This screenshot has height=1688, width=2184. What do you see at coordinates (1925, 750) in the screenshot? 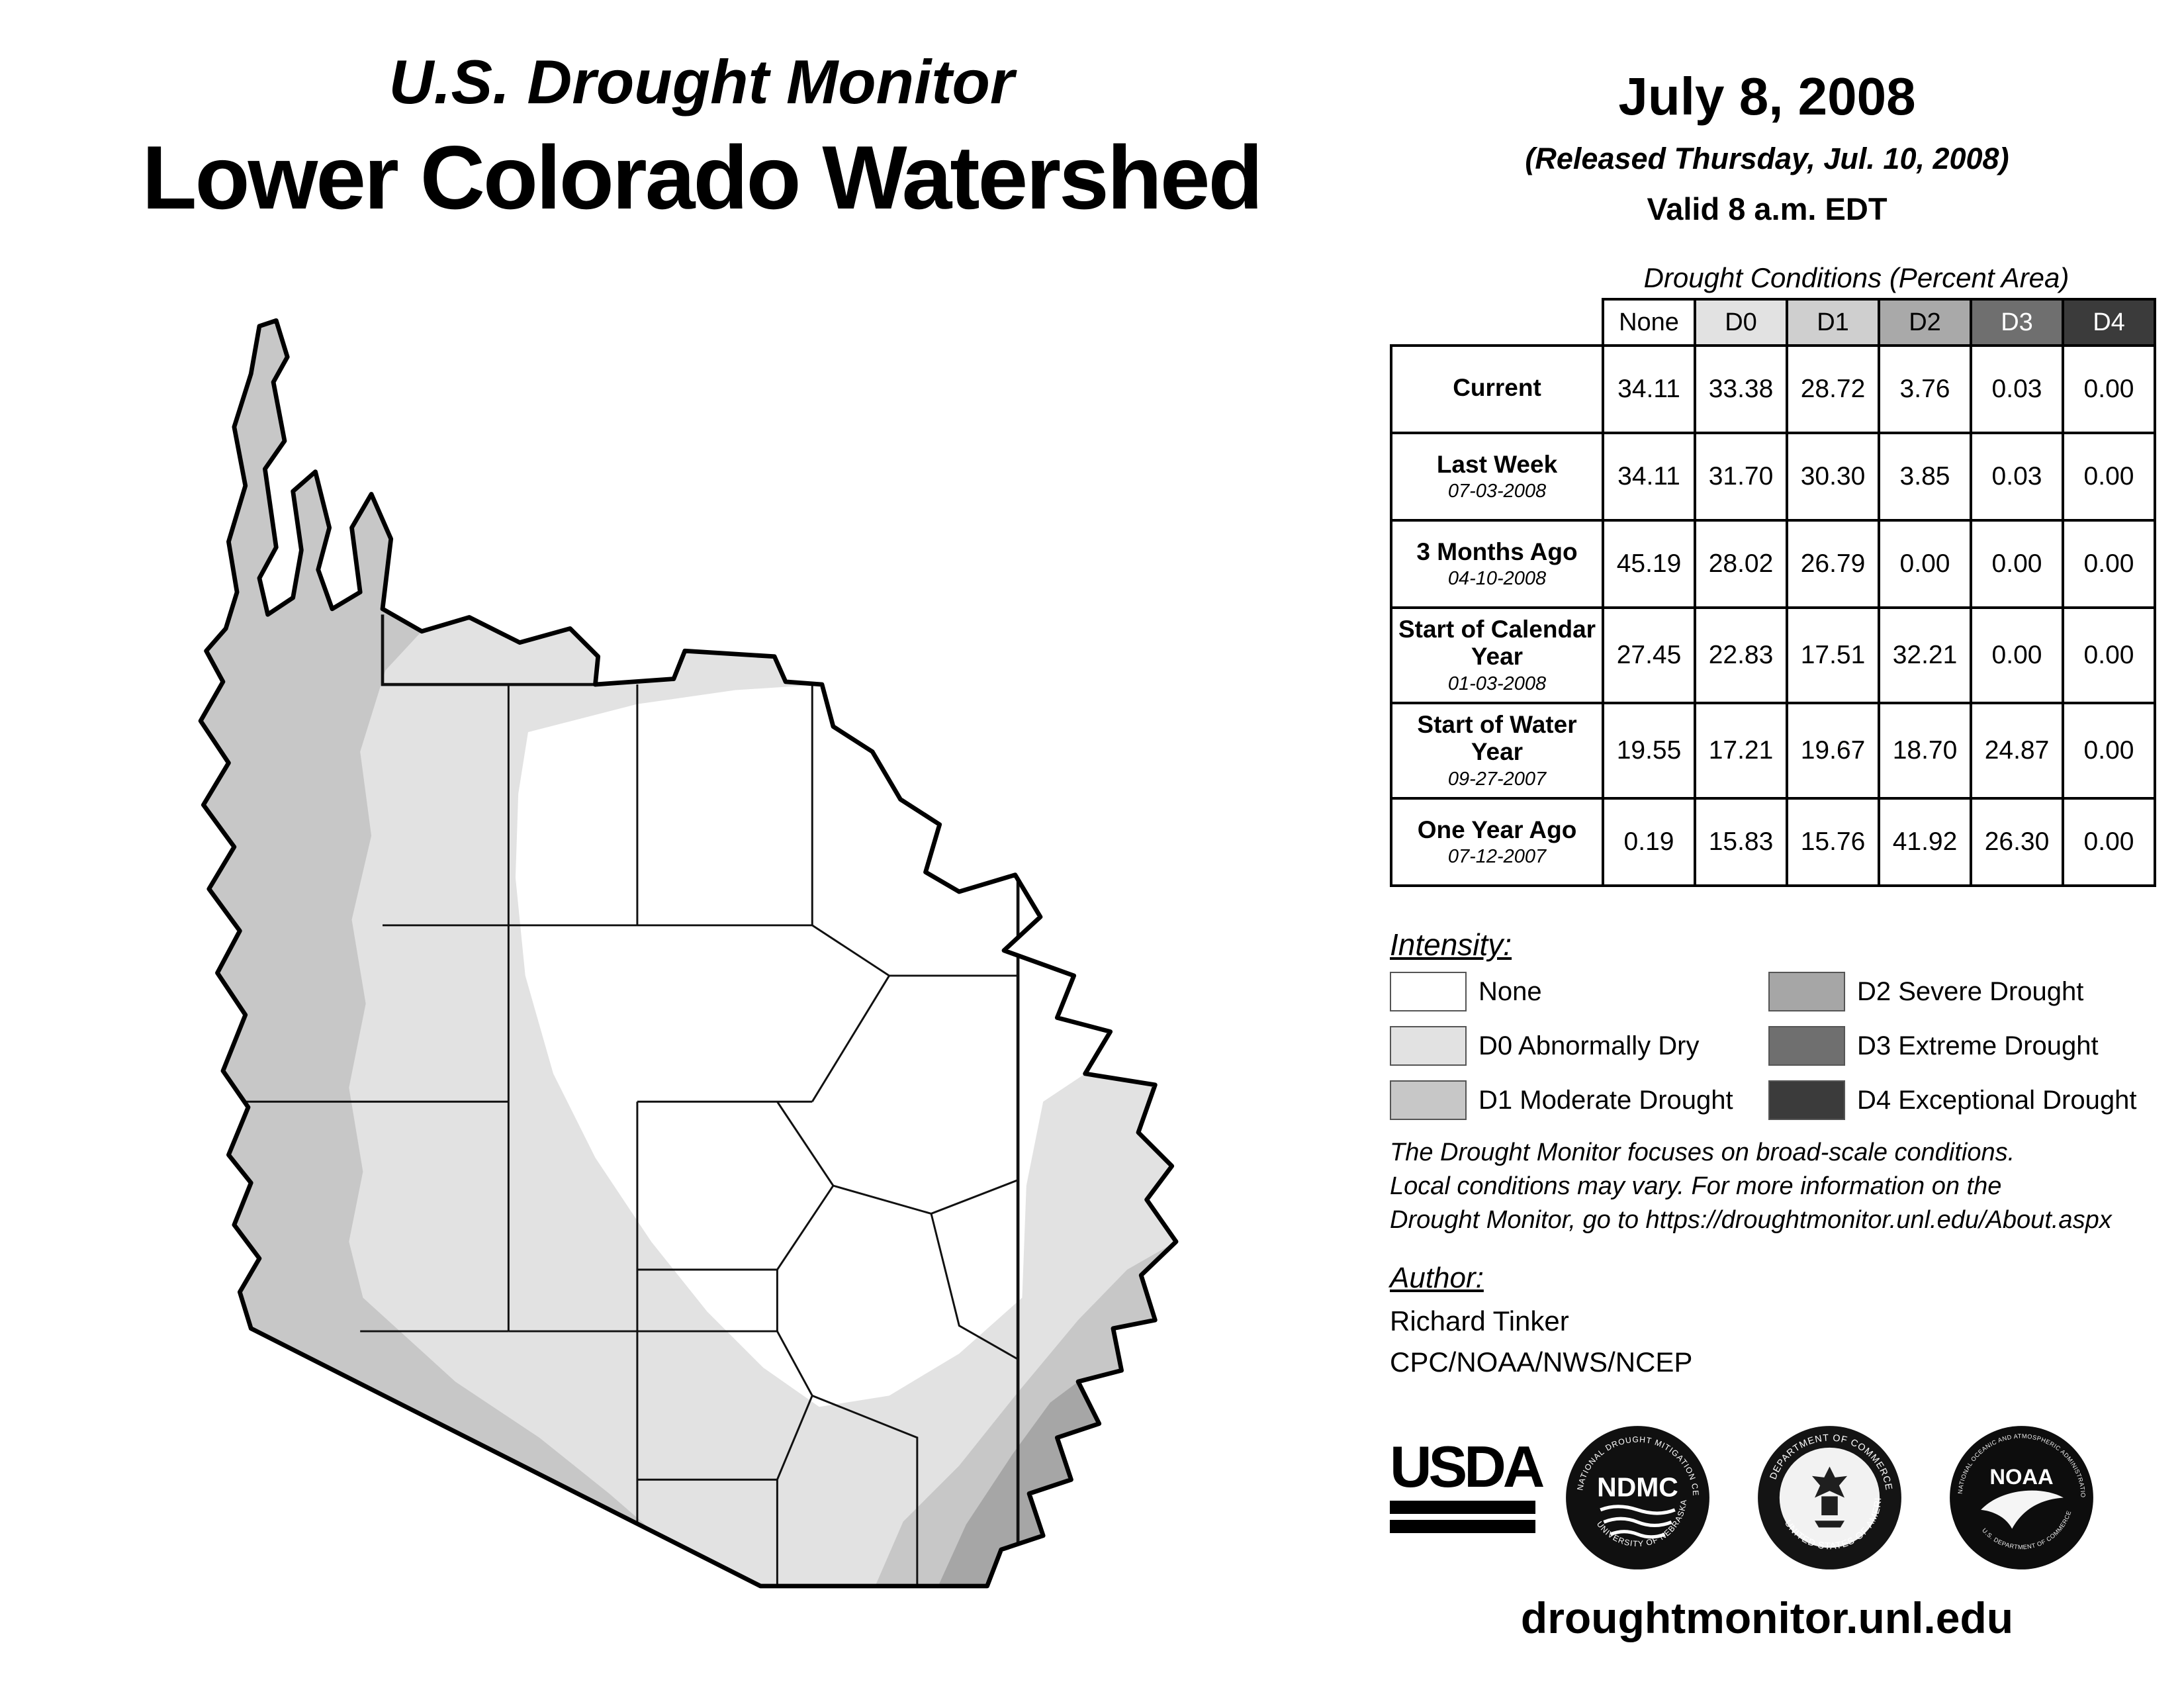
I see `table-cell: 18.70` at bounding box center [1925, 750].